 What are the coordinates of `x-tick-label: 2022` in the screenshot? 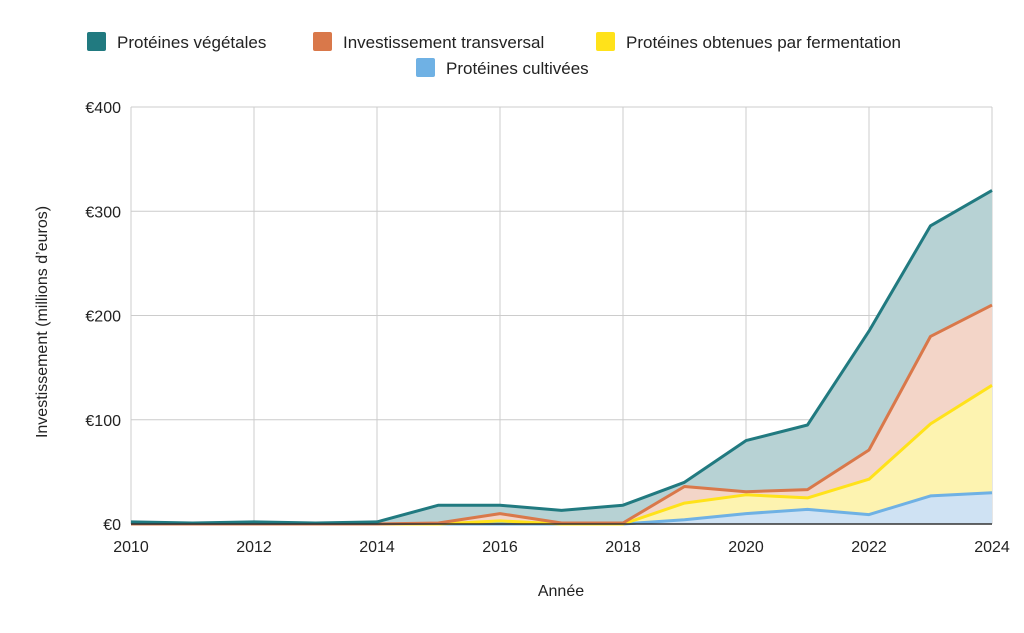 It's located at (869, 547).